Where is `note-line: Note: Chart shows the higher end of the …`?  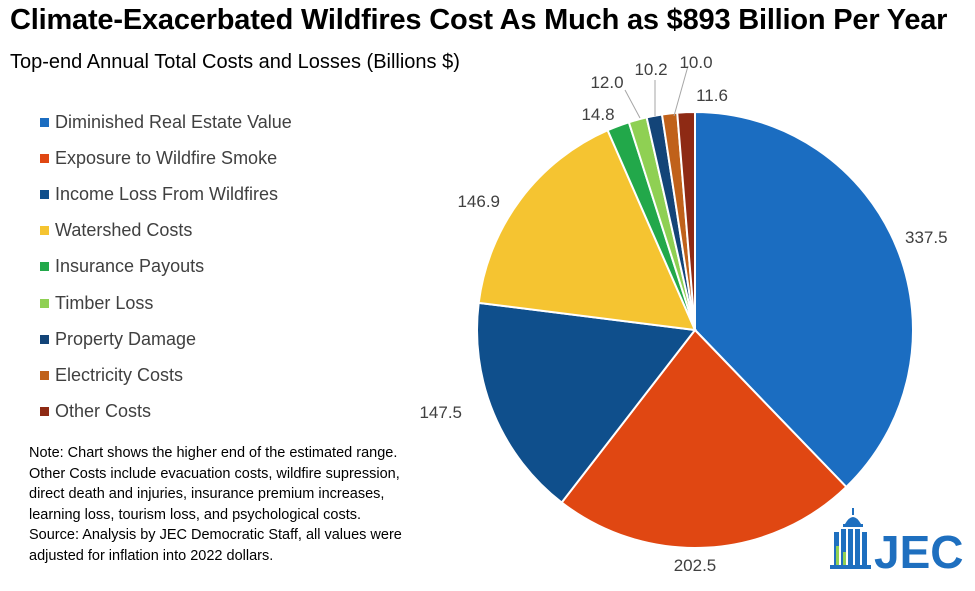 note-line: Note: Chart shows the higher end of the … is located at coordinates (213, 453).